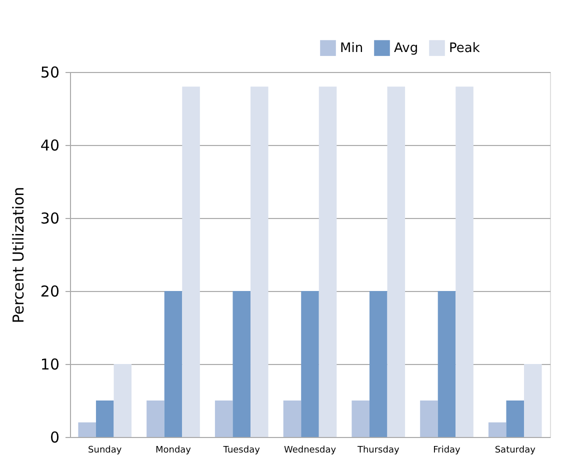  I want to click on x-tick-label: Wednesday, so click(310, 451).